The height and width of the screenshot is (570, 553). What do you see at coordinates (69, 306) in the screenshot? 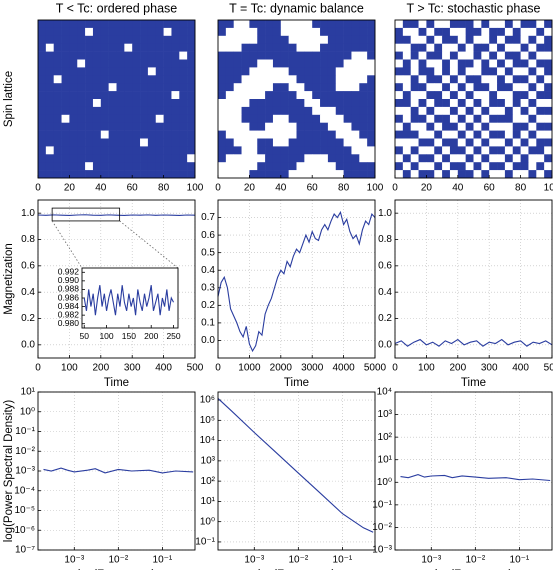
I see `y-tick-label: 0.984` at bounding box center [69, 306].